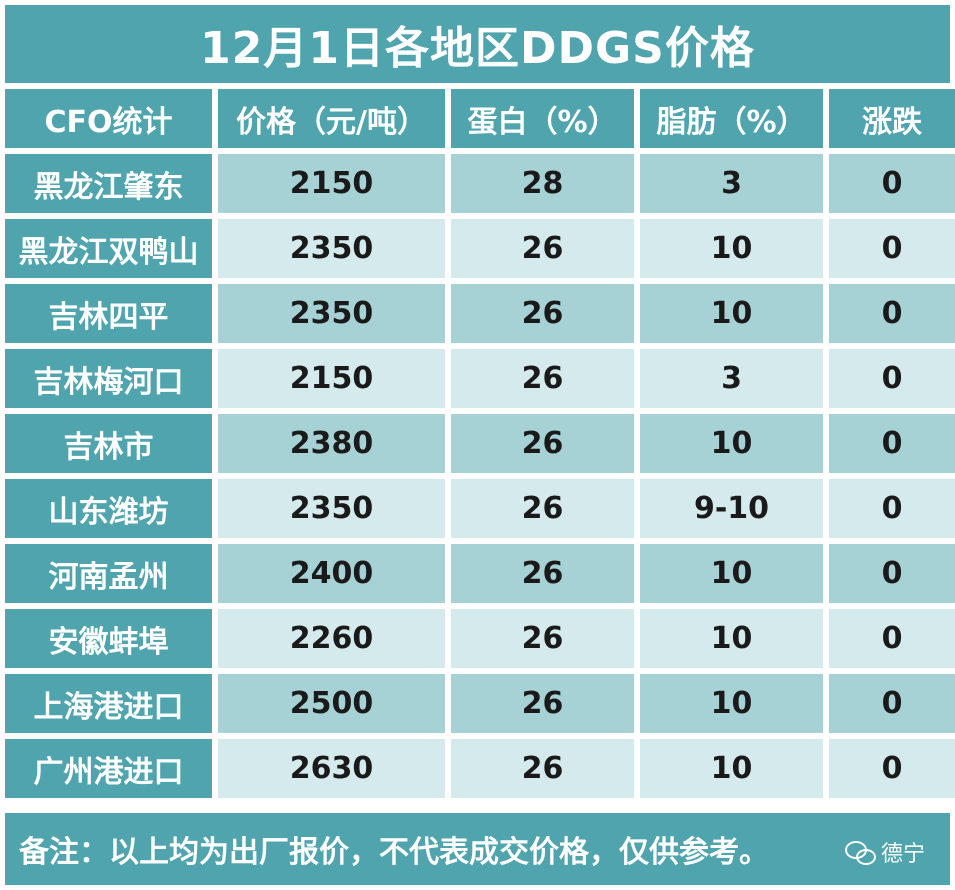 This screenshot has height=890, width=955. What do you see at coordinates (108, 248) in the screenshot?
I see `region-cell: 黑龙江双鸭山` at bounding box center [108, 248].